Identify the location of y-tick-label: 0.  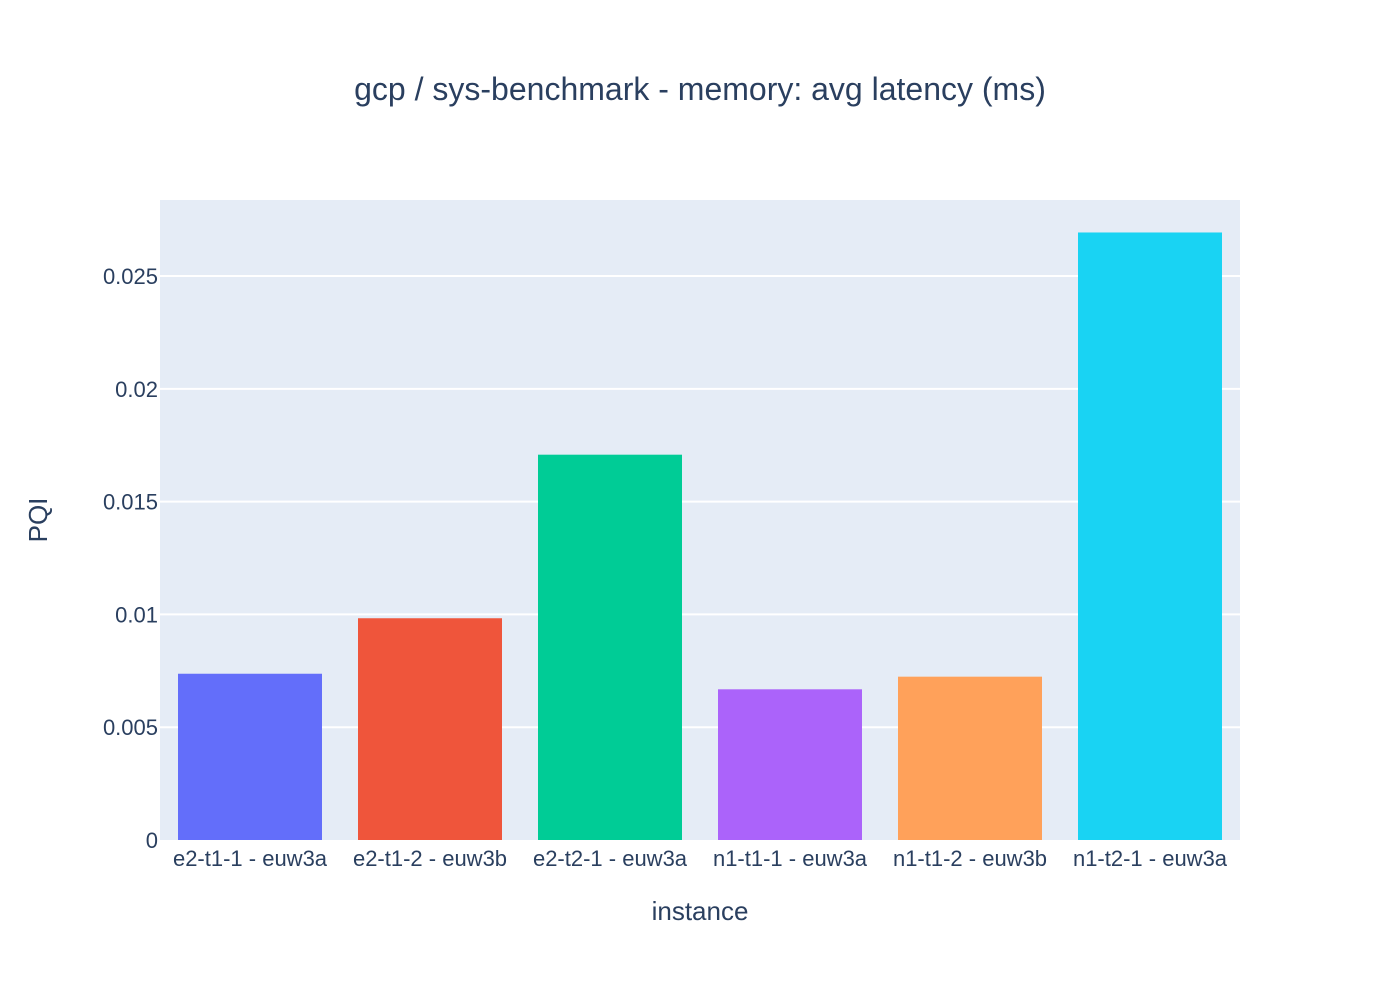
(152, 840).